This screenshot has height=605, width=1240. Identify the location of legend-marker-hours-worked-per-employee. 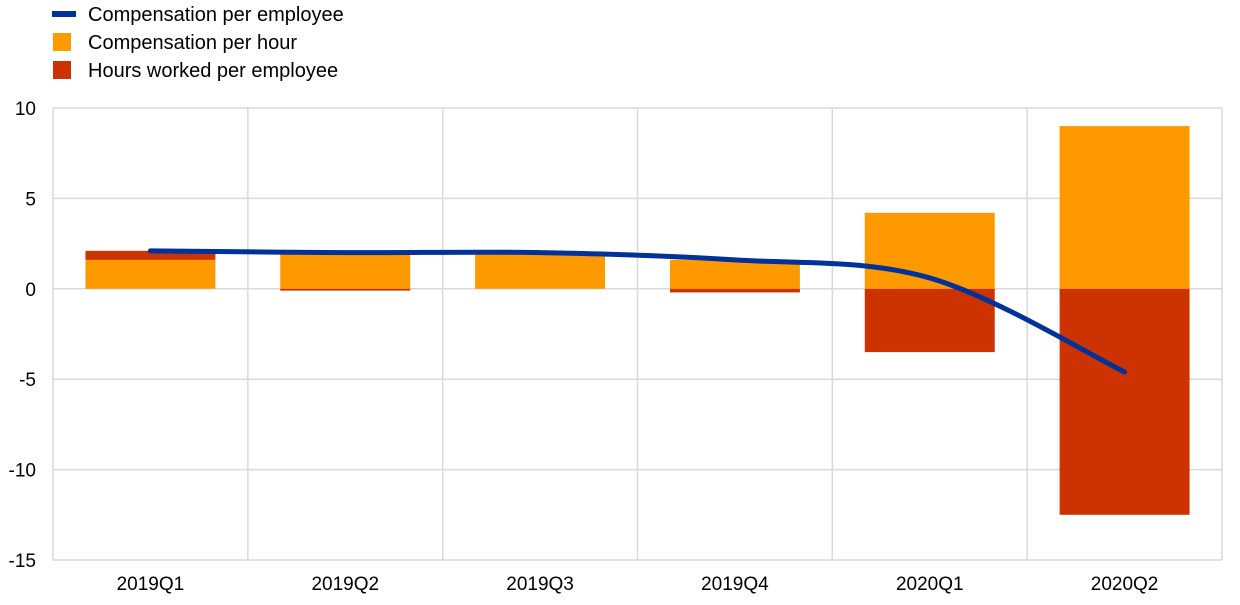
(62, 70).